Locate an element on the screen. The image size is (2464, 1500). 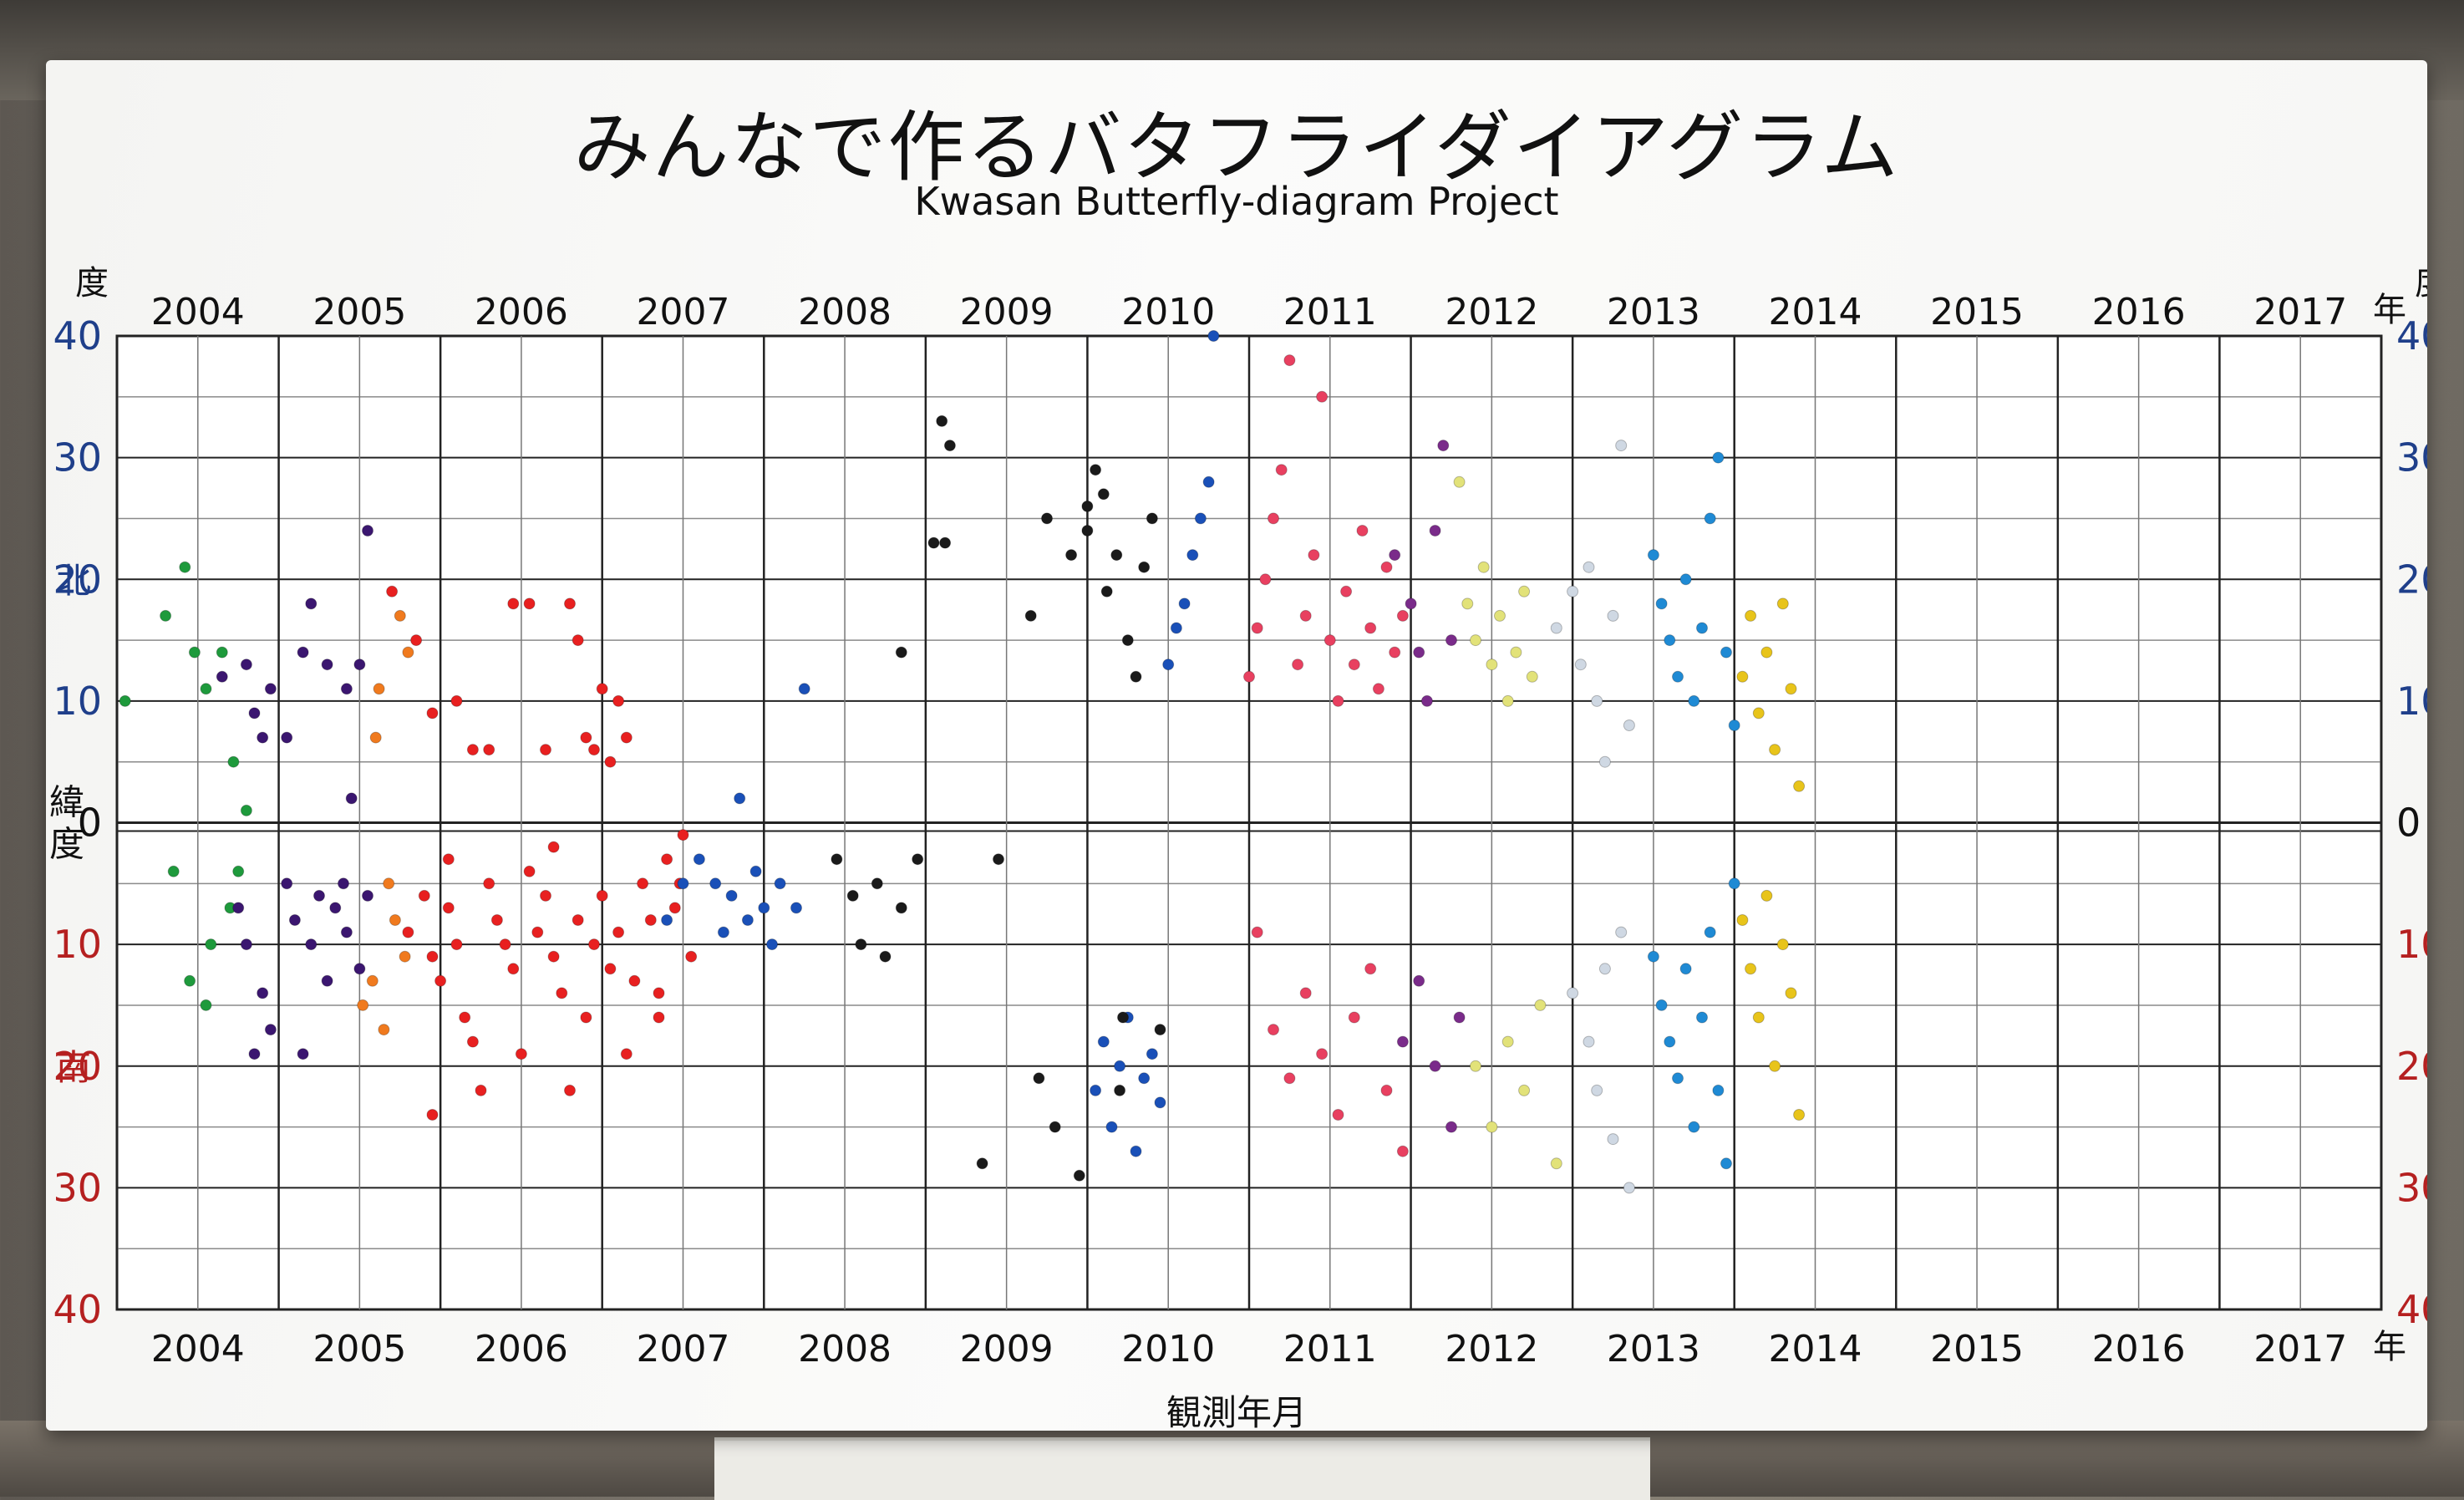
x-axis-label: 観測年月 is located at coordinates (1236, 1413).